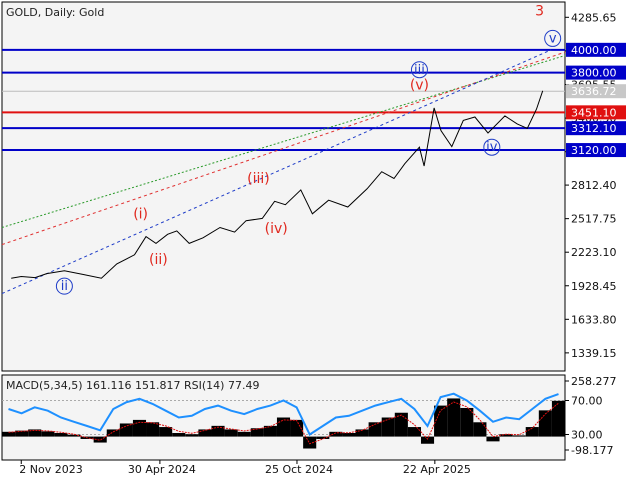  I want to click on wave-label: (iii), so click(258, 179).